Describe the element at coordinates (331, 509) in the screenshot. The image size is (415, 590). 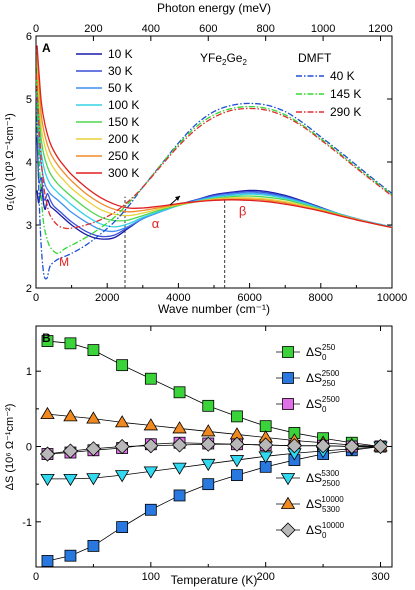
I see `legend-label-sub: 5300` at that location.